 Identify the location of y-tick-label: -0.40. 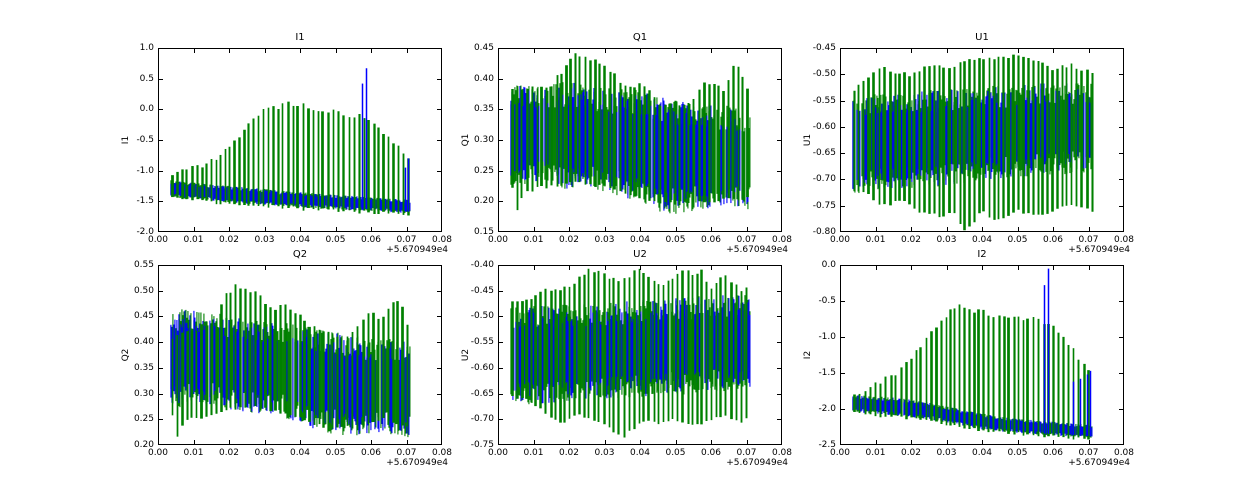
(482, 265).